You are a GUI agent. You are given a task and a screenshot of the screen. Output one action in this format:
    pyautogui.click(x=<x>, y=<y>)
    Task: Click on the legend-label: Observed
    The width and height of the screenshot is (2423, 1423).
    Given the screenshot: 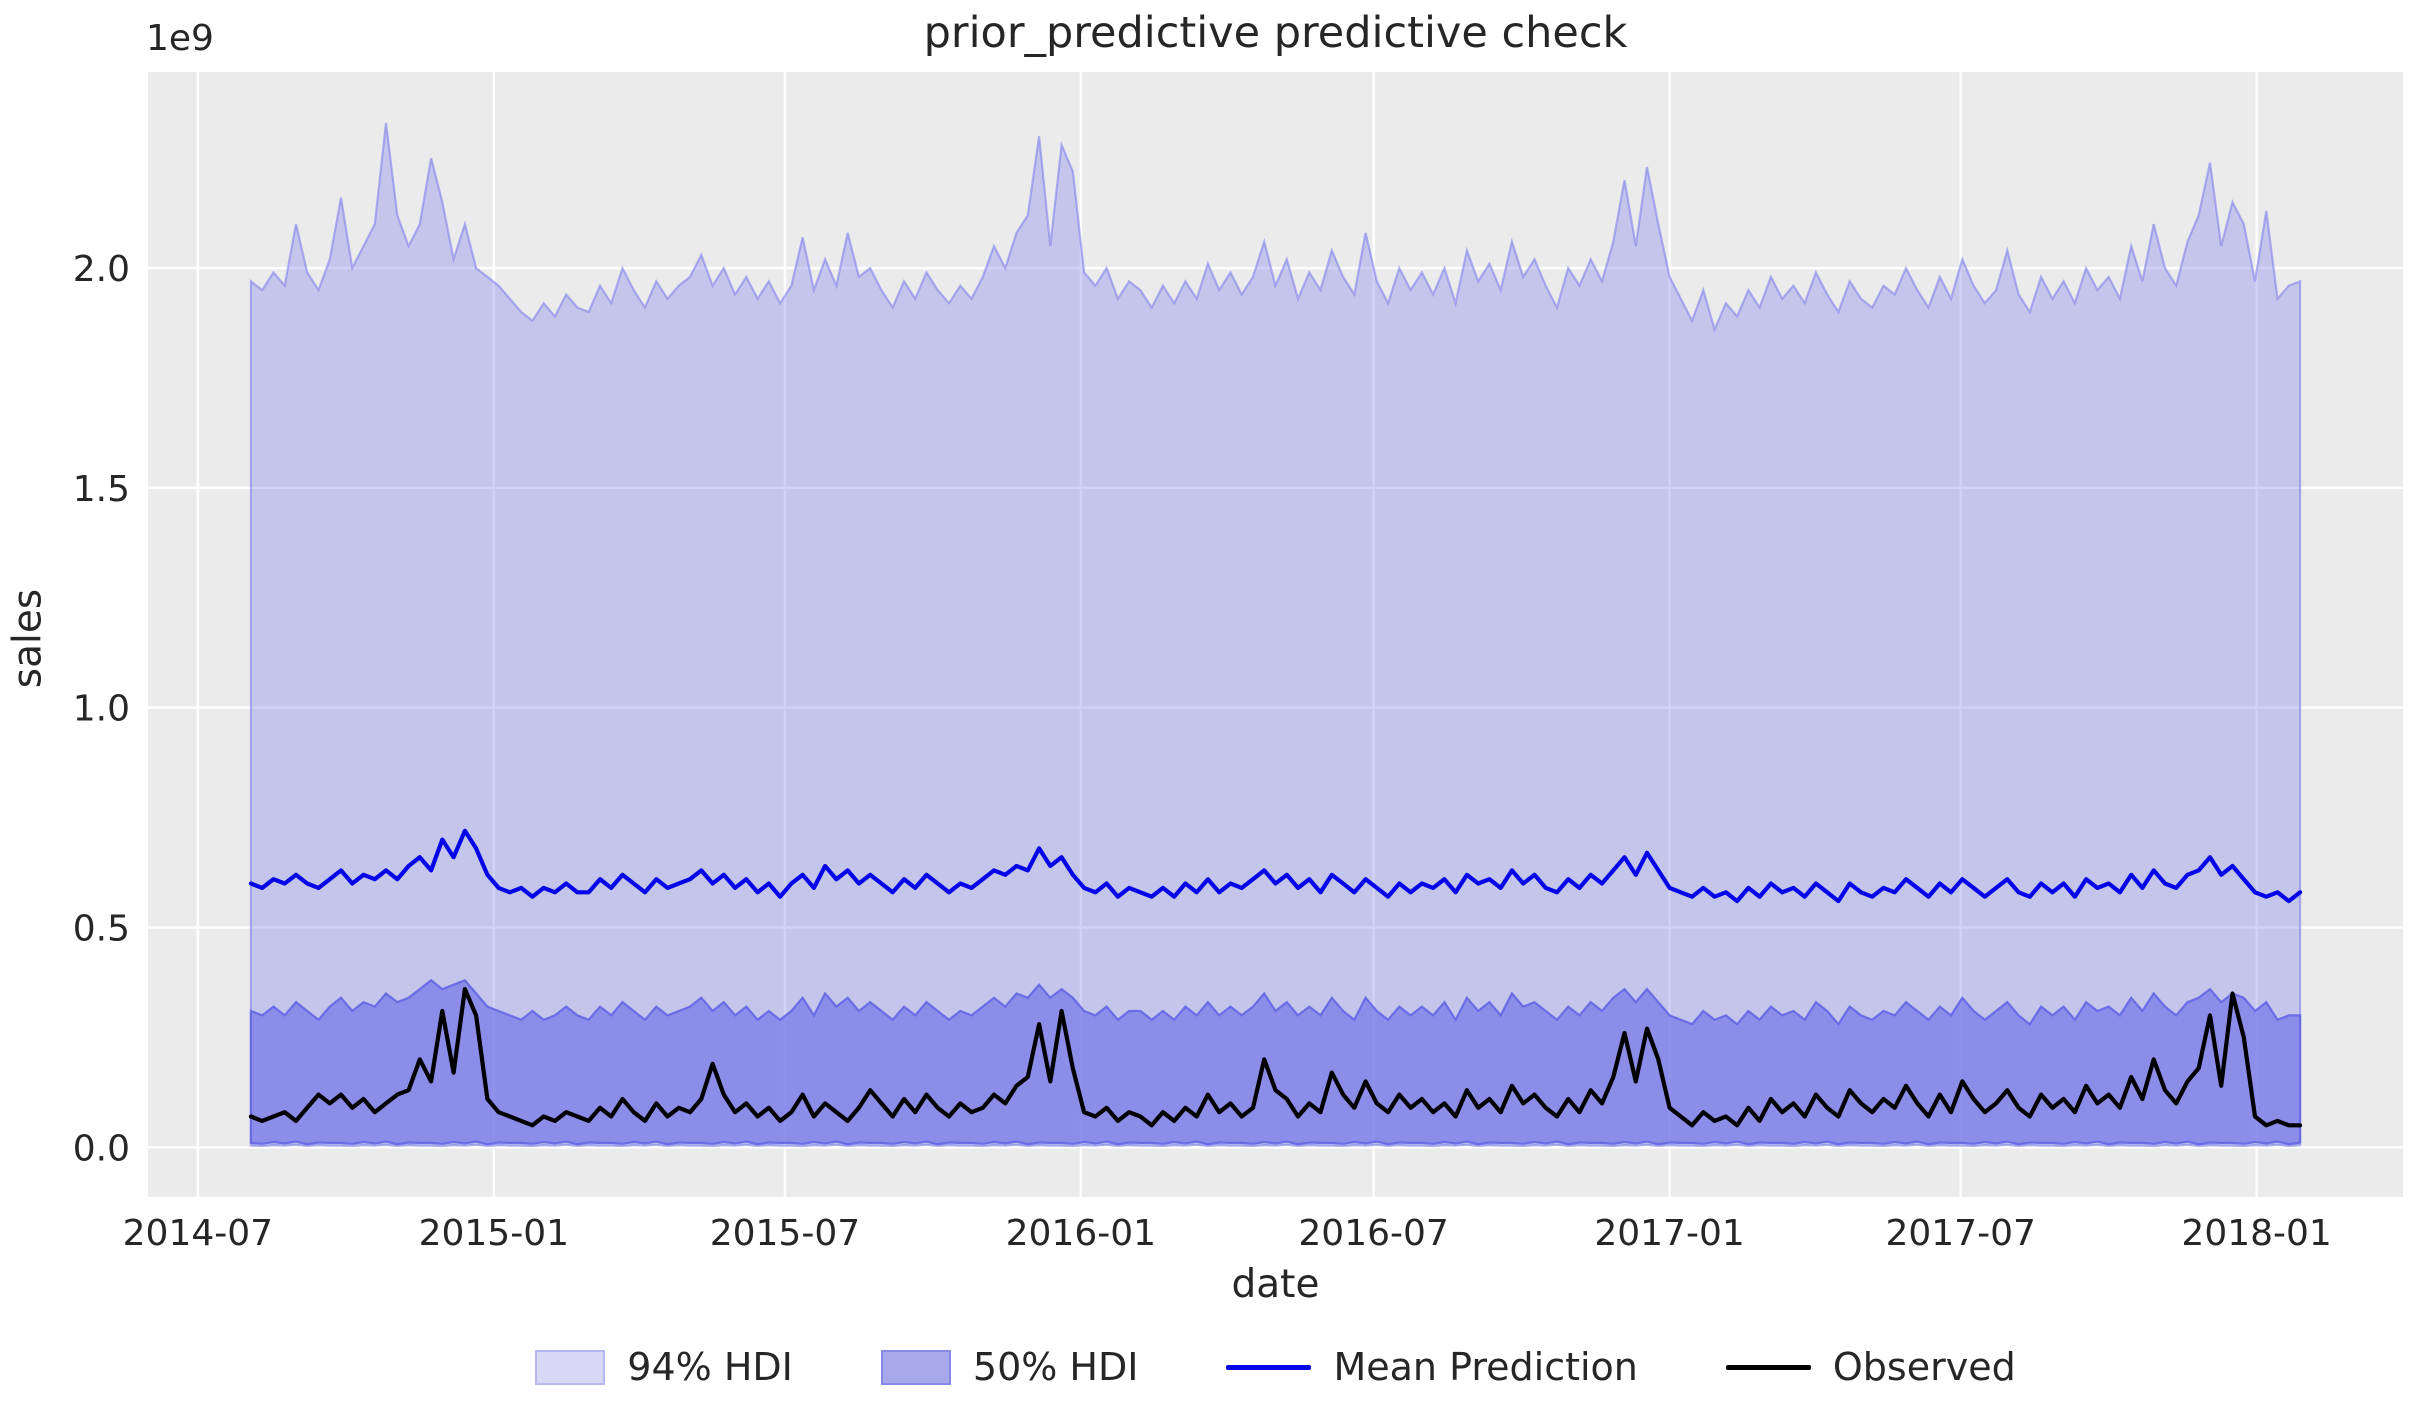 What is the action you would take?
    pyautogui.click(x=1924, y=1367)
    